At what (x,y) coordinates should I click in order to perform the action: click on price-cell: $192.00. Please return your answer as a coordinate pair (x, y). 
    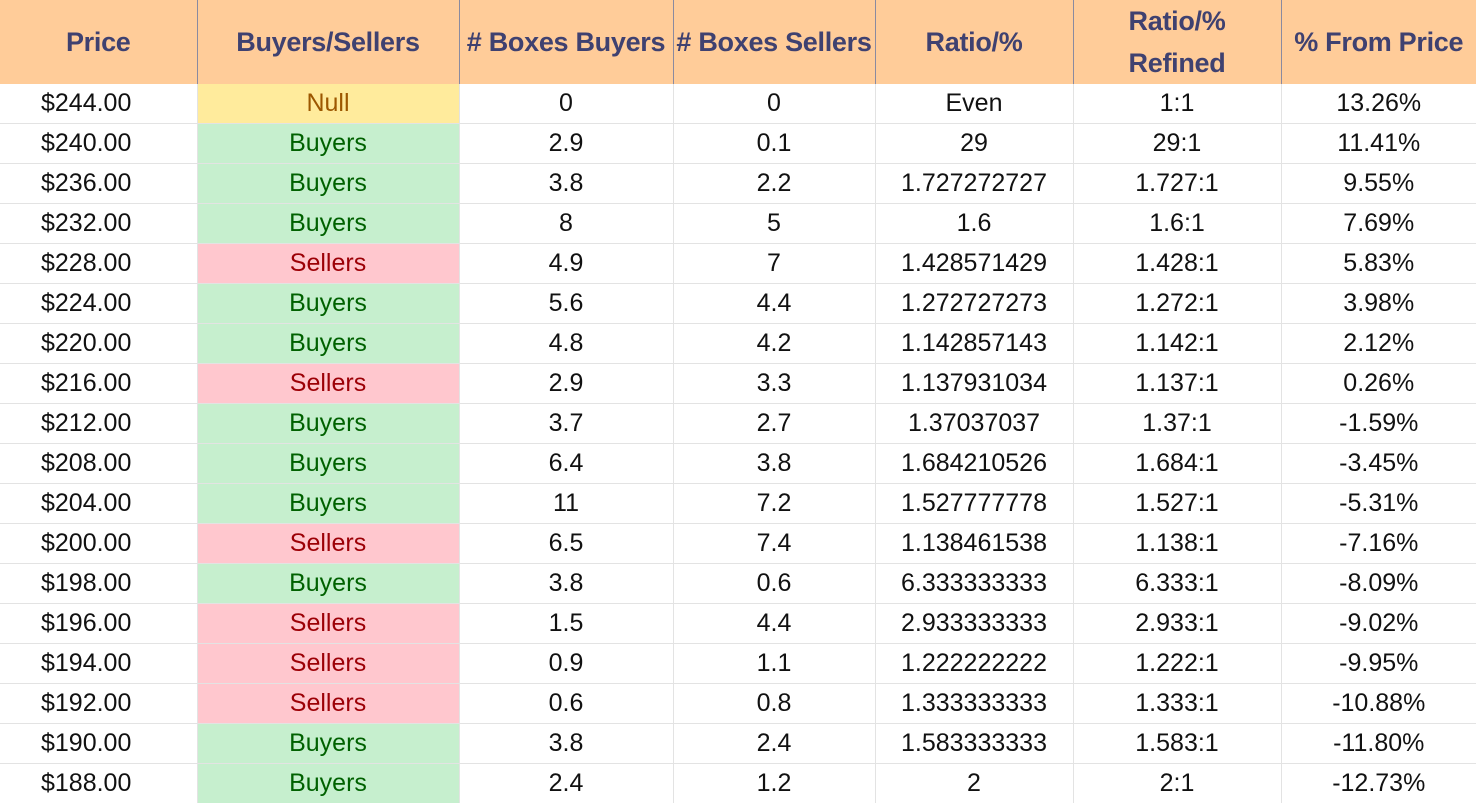
    Looking at the image, I should click on (98, 704).